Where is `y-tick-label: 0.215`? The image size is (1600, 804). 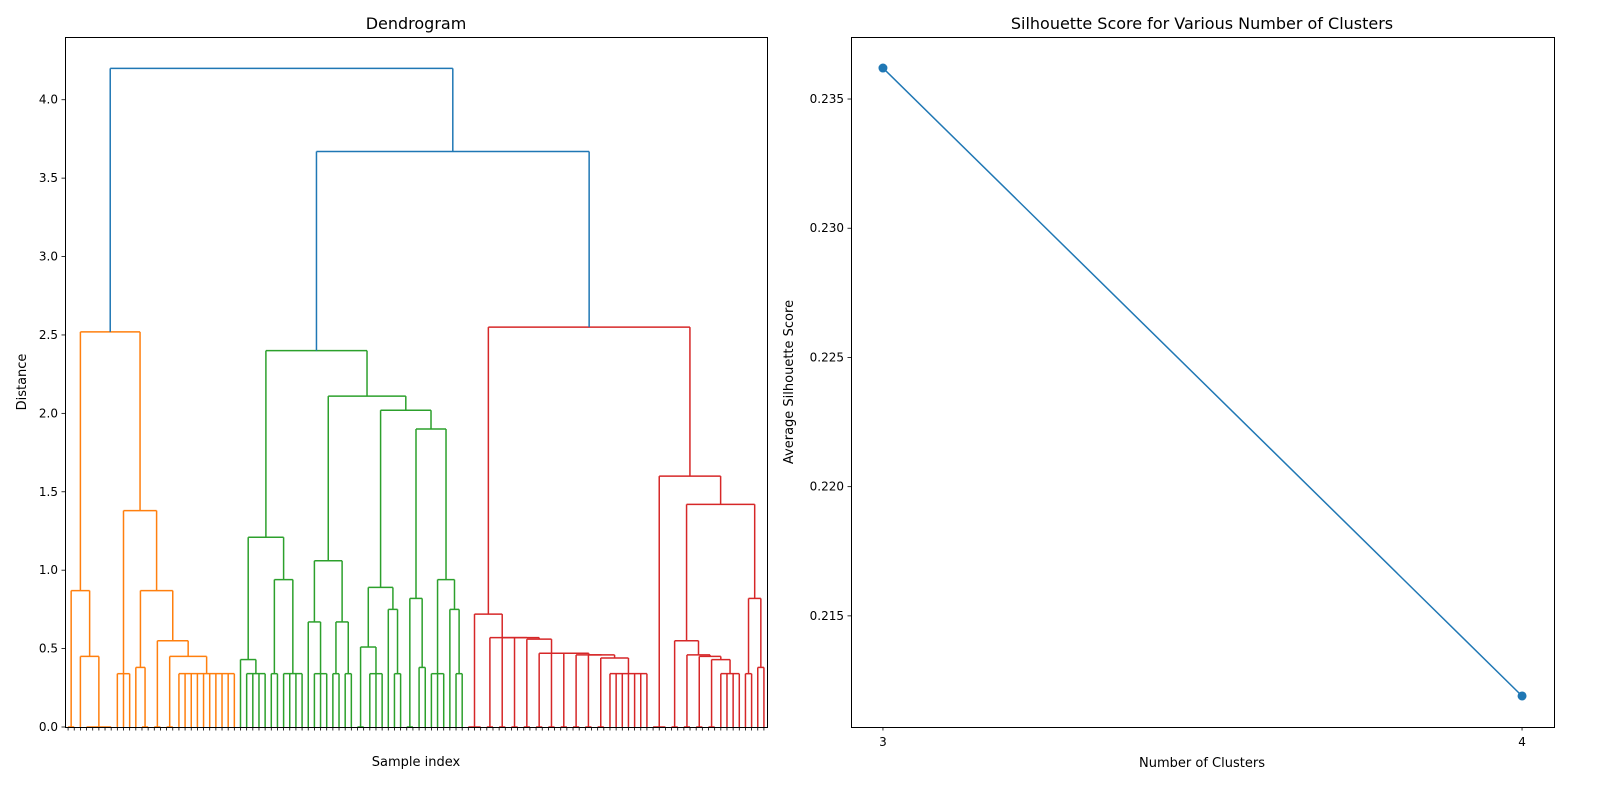 y-tick-label: 0.215 is located at coordinates (827, 616).